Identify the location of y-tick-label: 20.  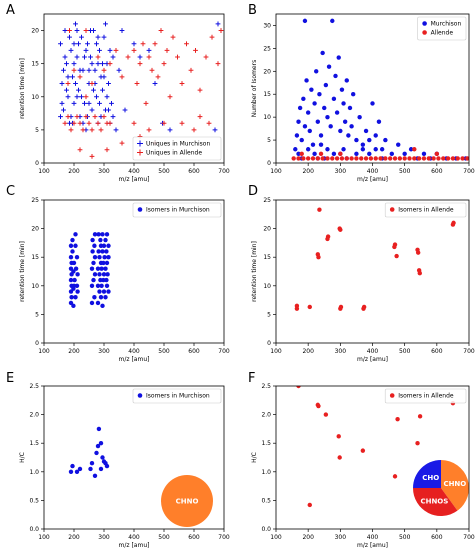
(35, 31).